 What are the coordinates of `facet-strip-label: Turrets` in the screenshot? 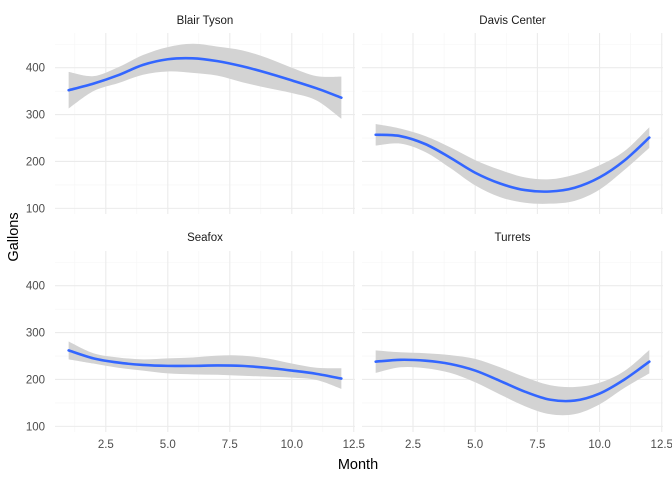 It's located at (513, 238).